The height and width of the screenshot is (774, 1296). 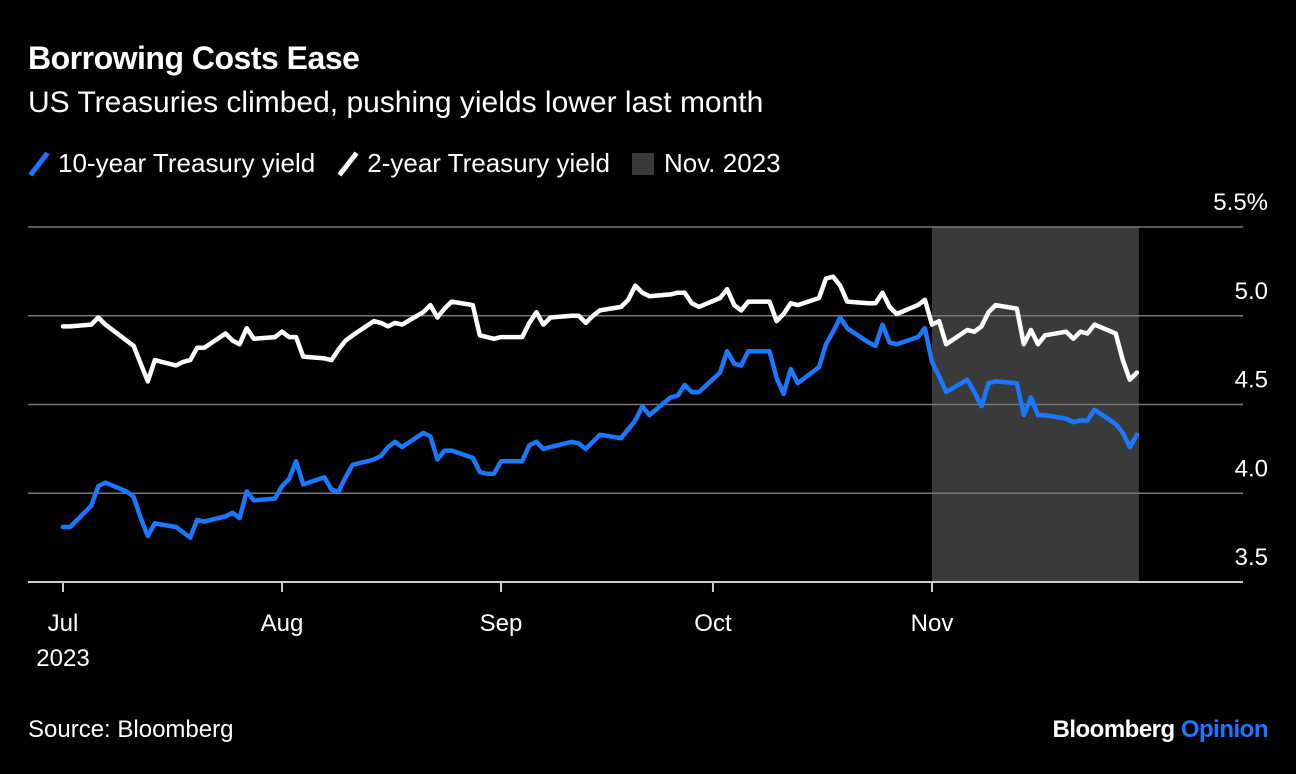 I want to click on legend-swatch-highlight, so click(x=643, y=163).